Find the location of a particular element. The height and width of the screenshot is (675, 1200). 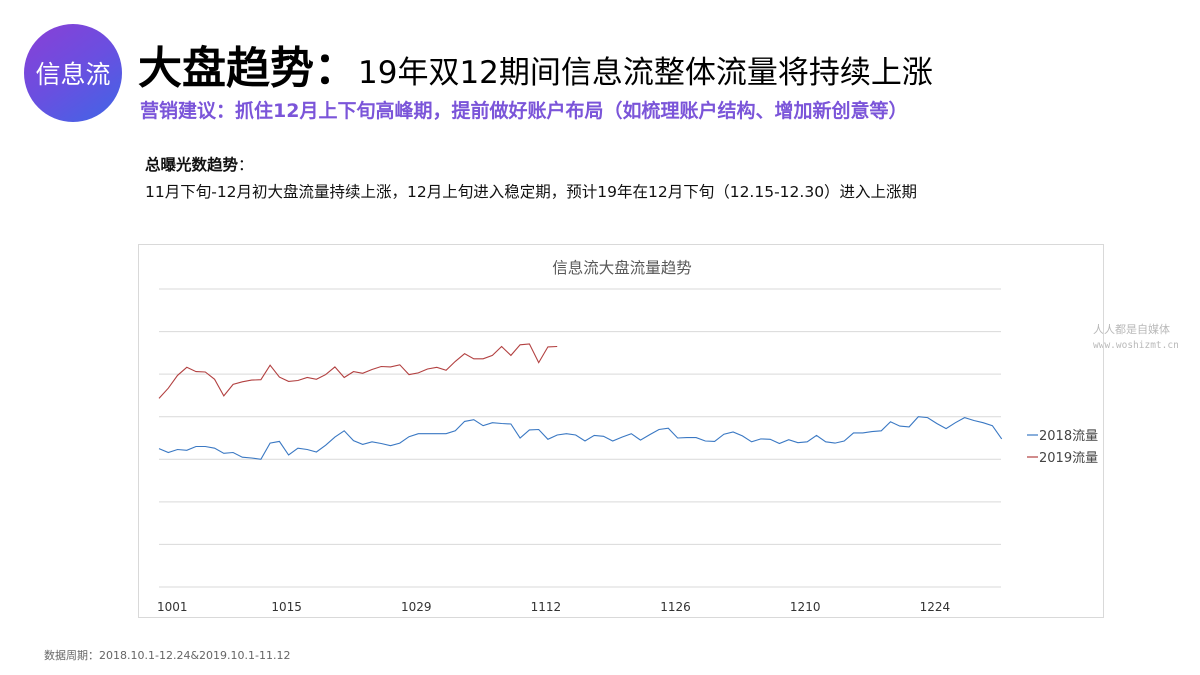

page-title: 大盘趋势： 19年双12期间信息流整体流量将持续上涨 is located at coordinates (535, 64).